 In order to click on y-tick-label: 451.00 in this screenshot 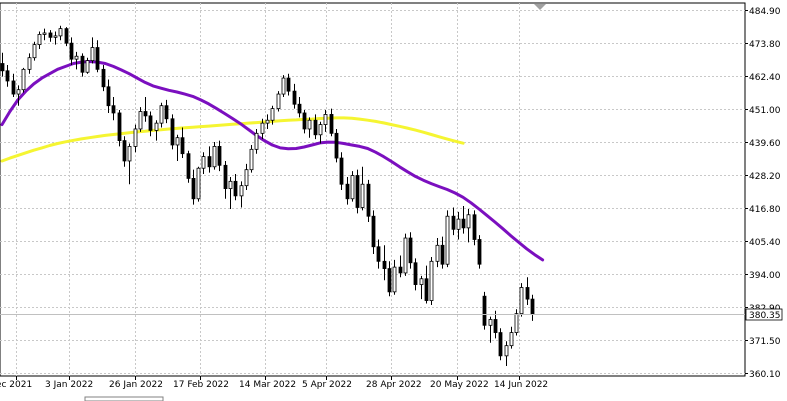, I will do `click(765, 111)`.